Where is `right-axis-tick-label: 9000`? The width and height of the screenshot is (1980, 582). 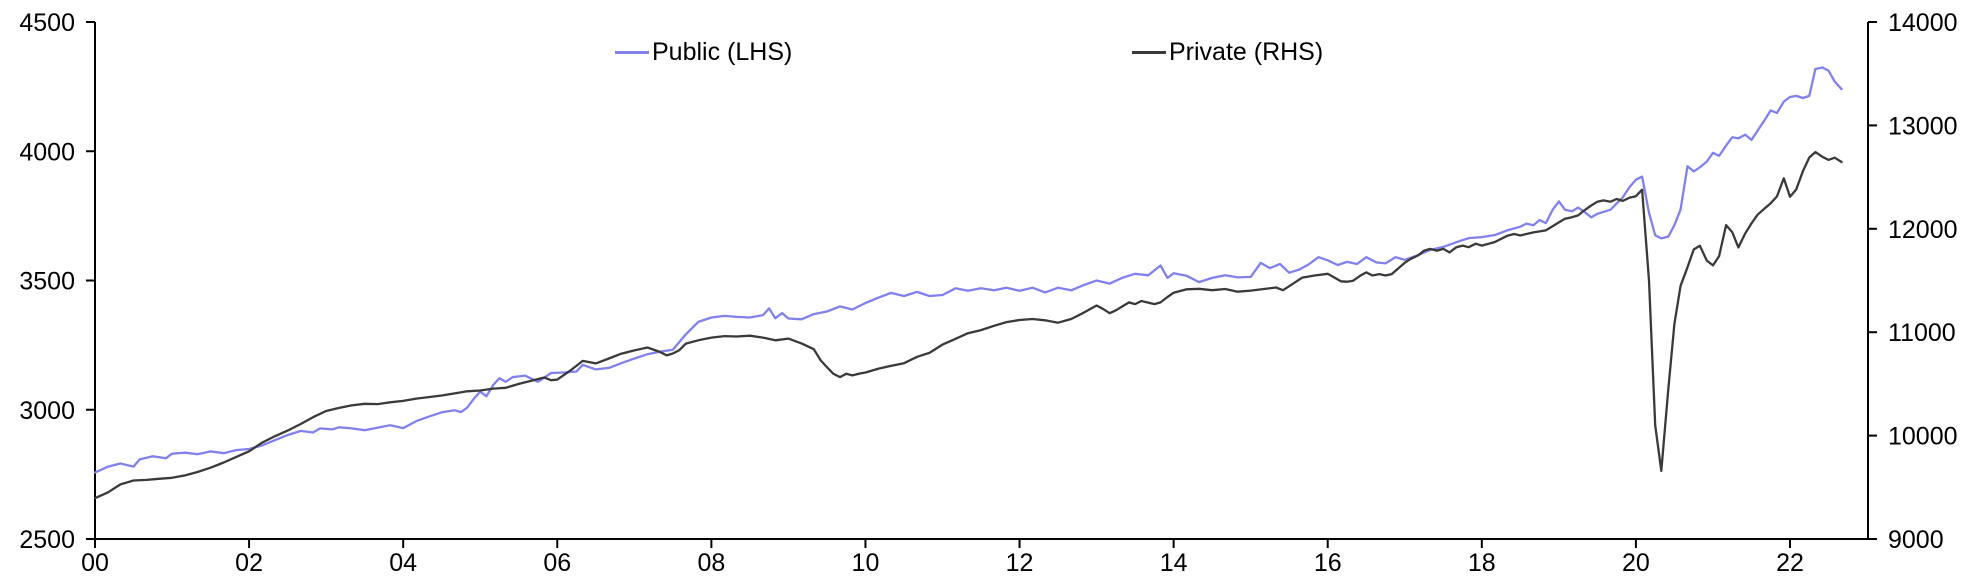
right-axis-tick-label: 9000 is located at coordinates (1916, 540).